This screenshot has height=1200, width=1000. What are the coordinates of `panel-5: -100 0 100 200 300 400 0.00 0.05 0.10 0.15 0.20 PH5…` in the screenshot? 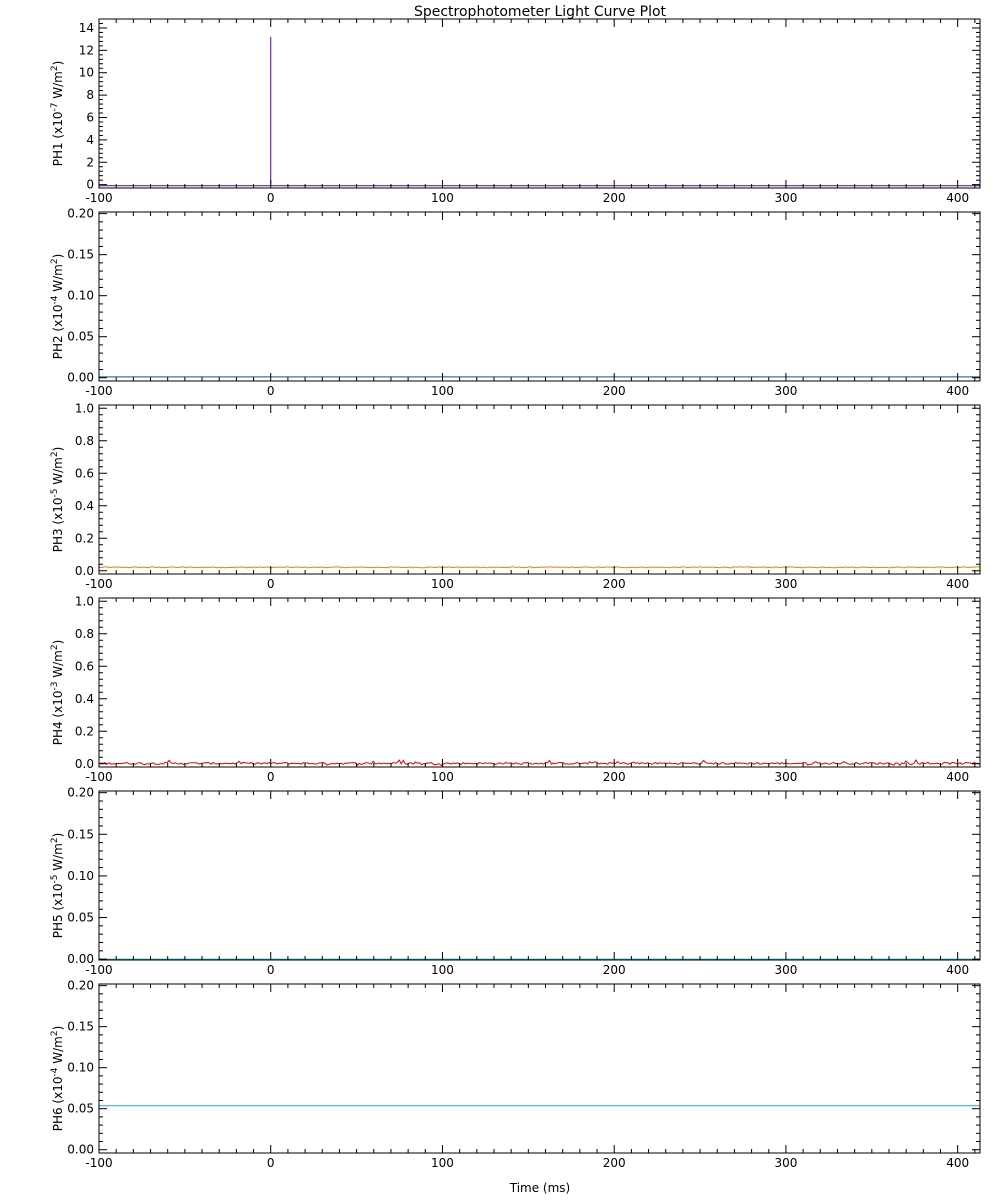 It's located at (515, 881).